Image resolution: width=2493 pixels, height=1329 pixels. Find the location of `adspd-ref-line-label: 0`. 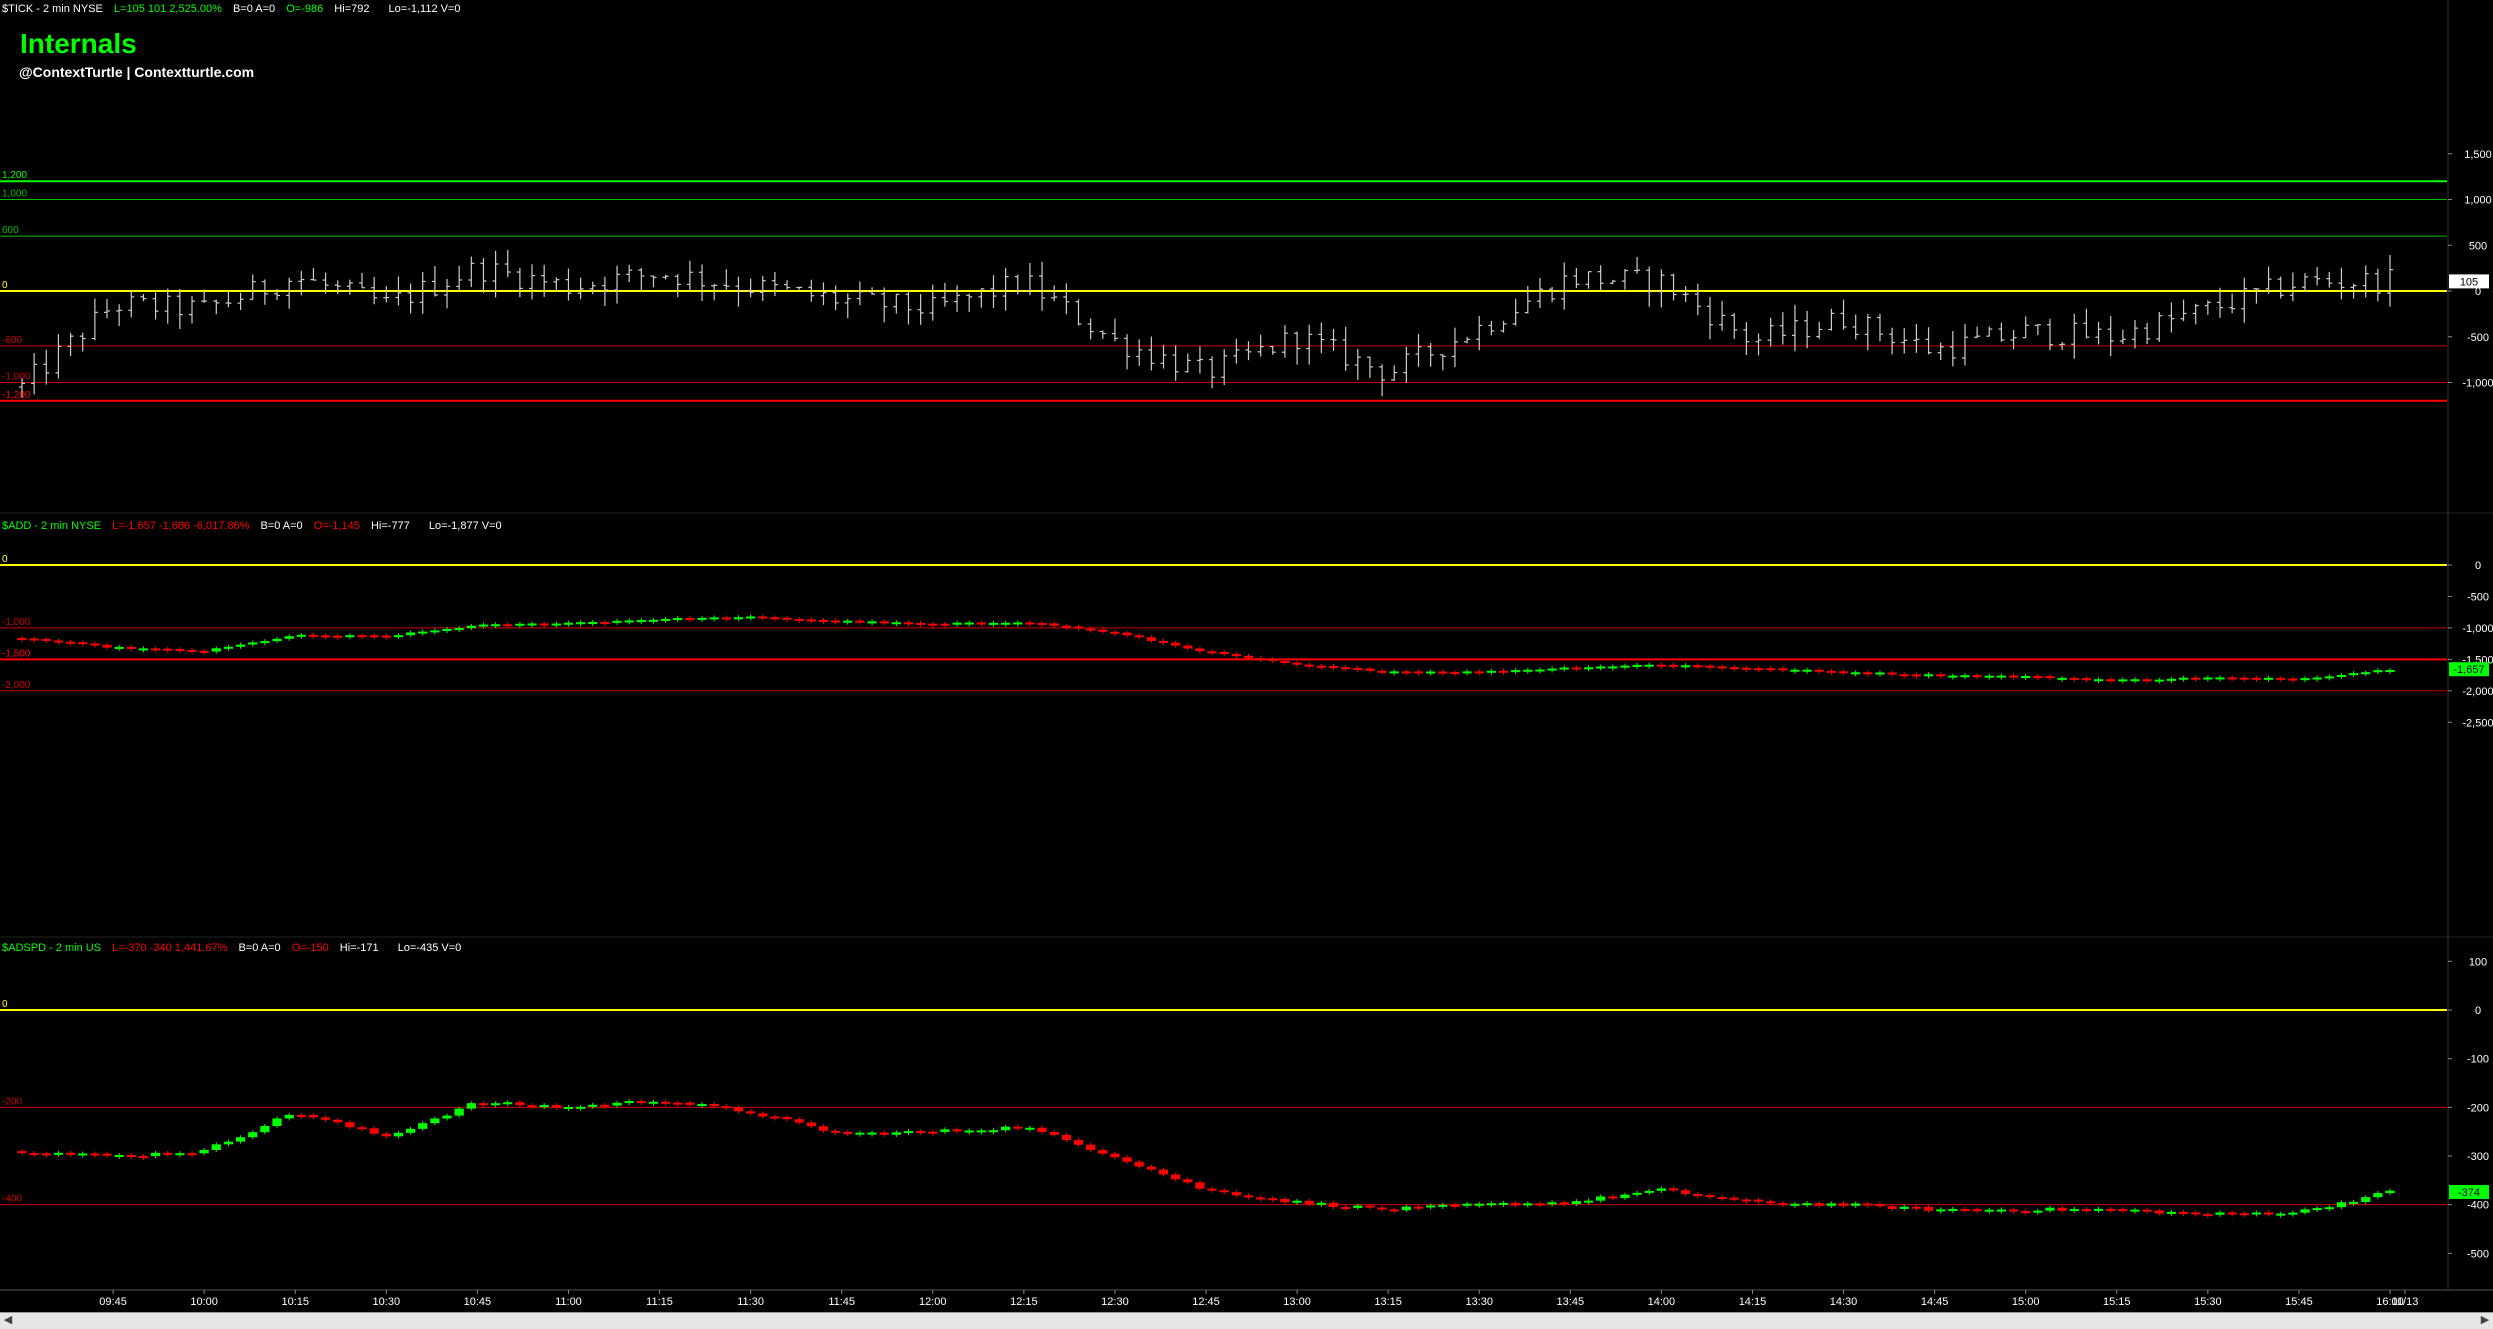

adspd-ref-line-label: 0 is located at coordinates (5, 1004).